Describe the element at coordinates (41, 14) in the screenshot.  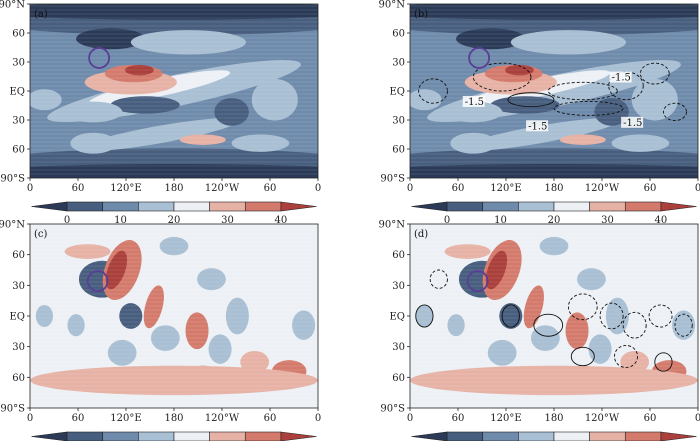
I see `panel-label: (a)` at that location.